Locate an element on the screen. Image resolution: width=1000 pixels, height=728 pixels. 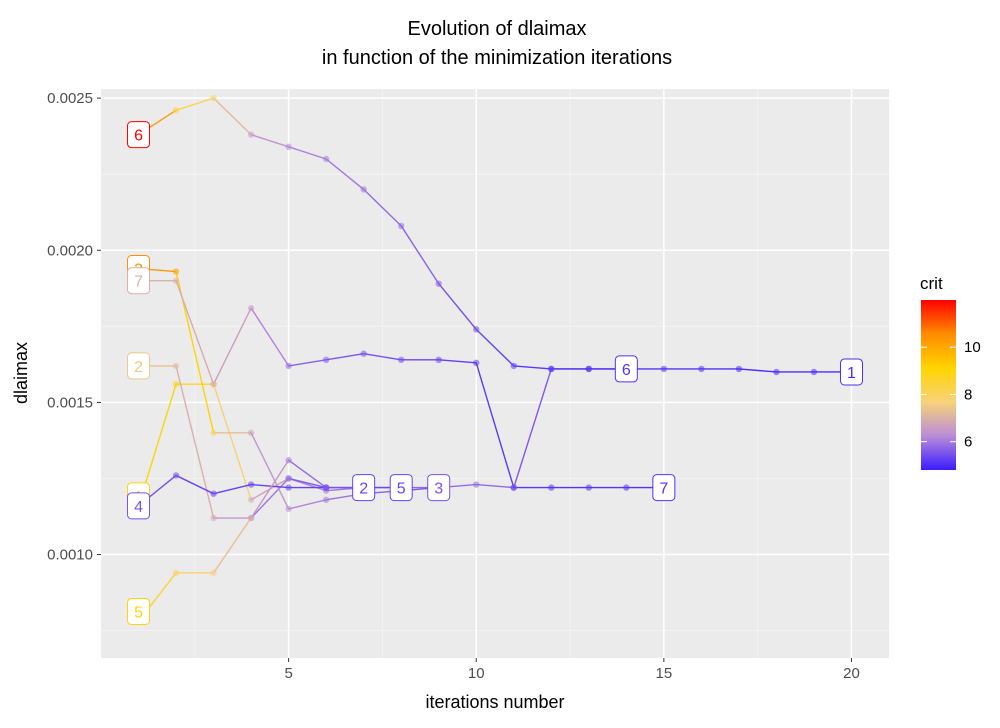
series-2-end-label: 2 is located at coordinates (364, 488).